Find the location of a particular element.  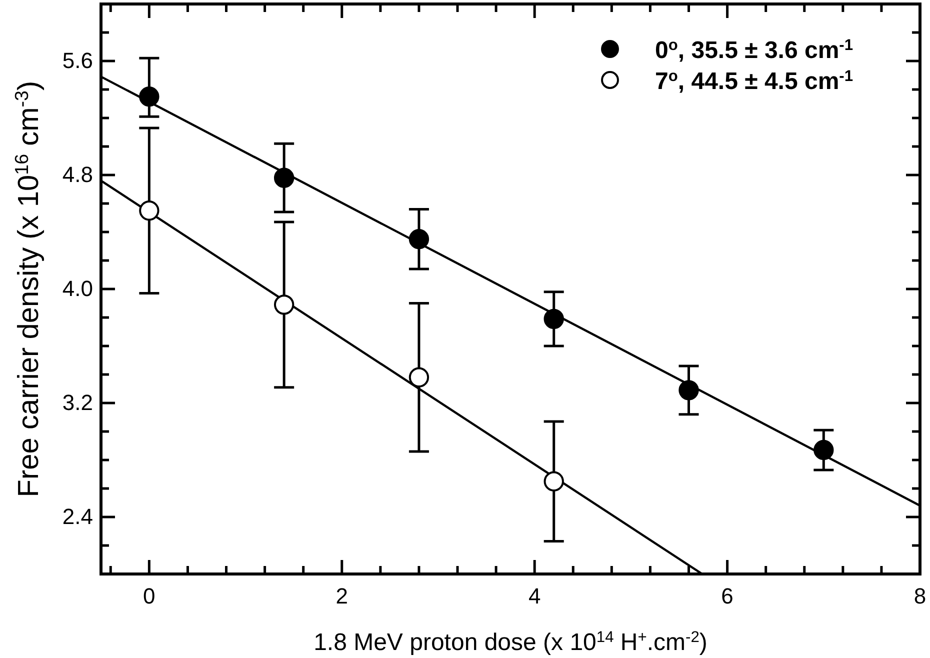

x-tick-label: 6 is located at coordinates (727, 596).